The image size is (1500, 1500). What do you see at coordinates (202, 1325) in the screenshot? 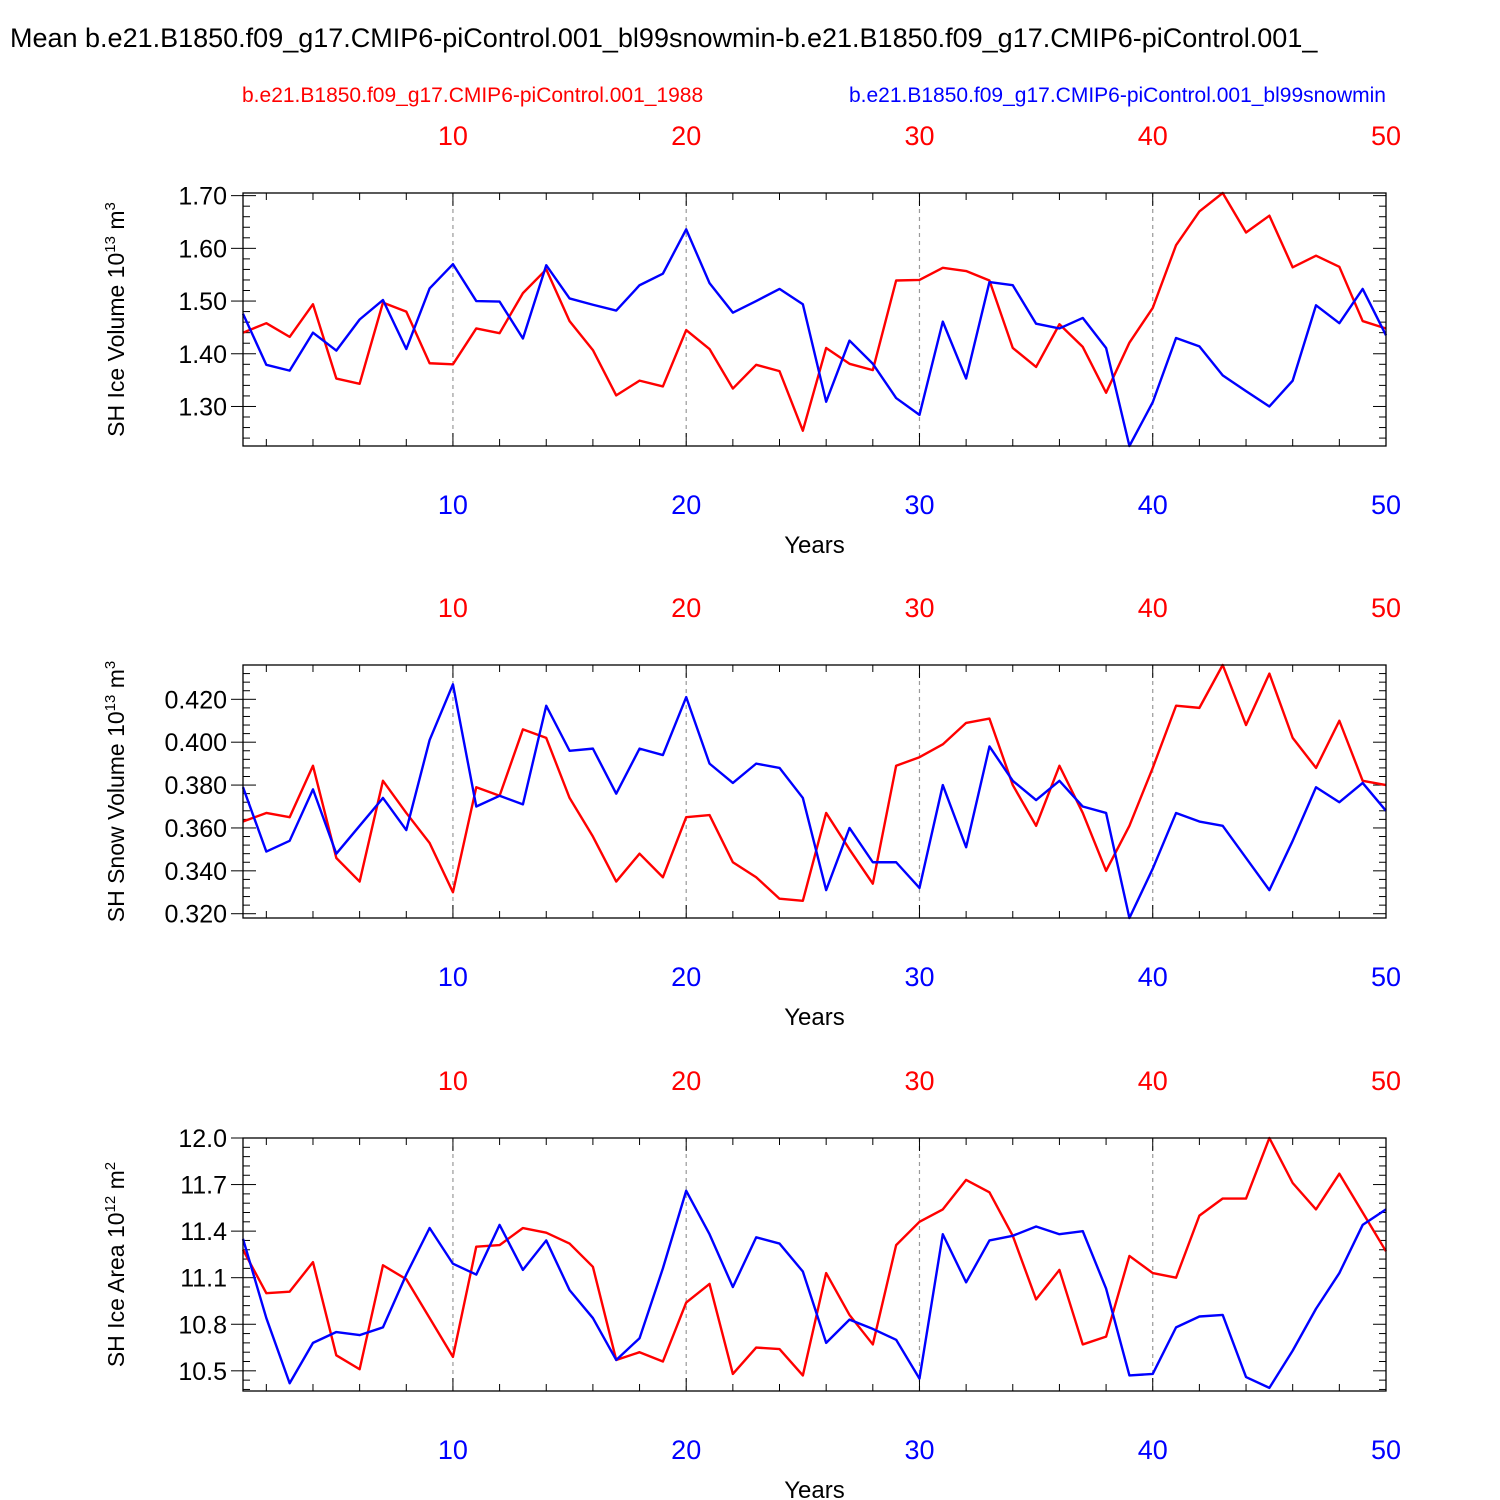
I see `y-tick-label: 10.8` at bounding box center [202, 1325].